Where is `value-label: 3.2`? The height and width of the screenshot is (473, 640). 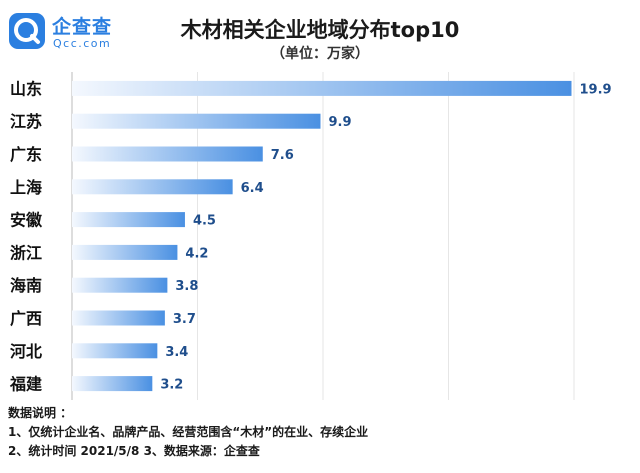 value-label: 3.2 is located at coordinates (171, 385).